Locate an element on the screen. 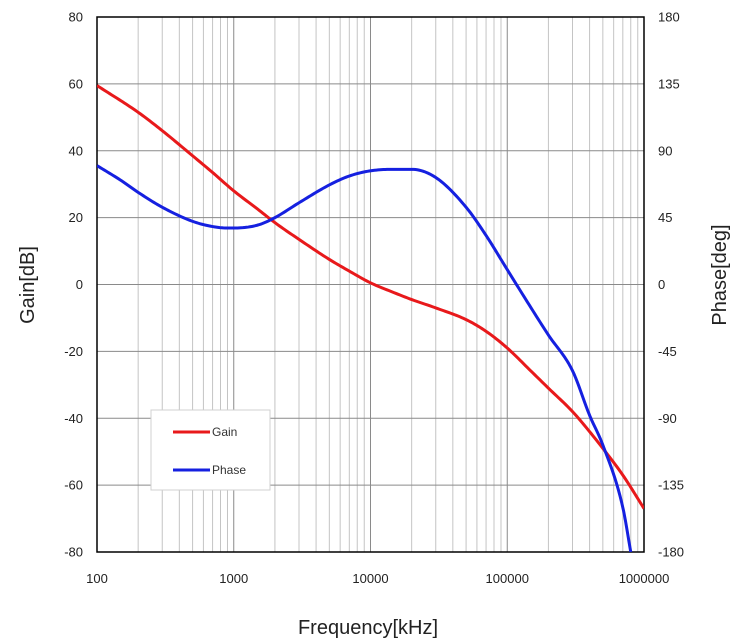 This screenshot has height=642, width=737. y2-tick-label: -135 is located at coordinates (671, 485).